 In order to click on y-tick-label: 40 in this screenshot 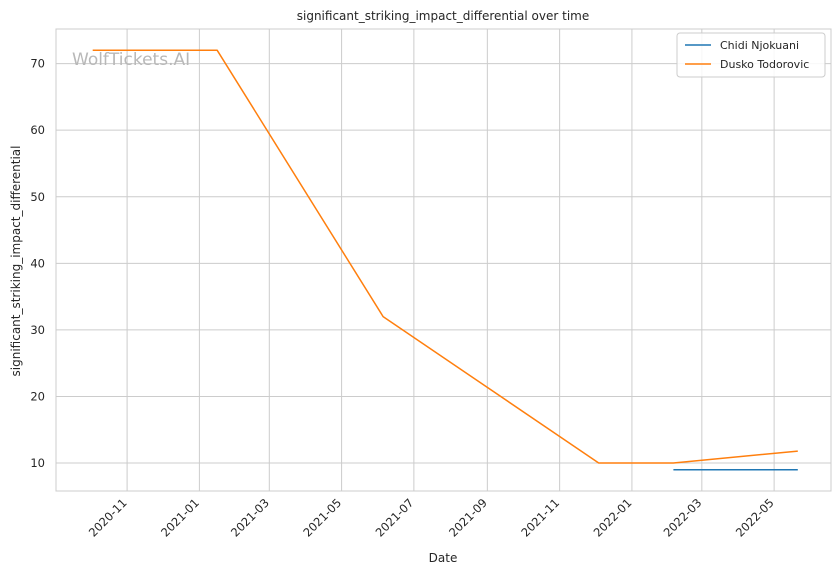, I will do `click(37, 263)`.